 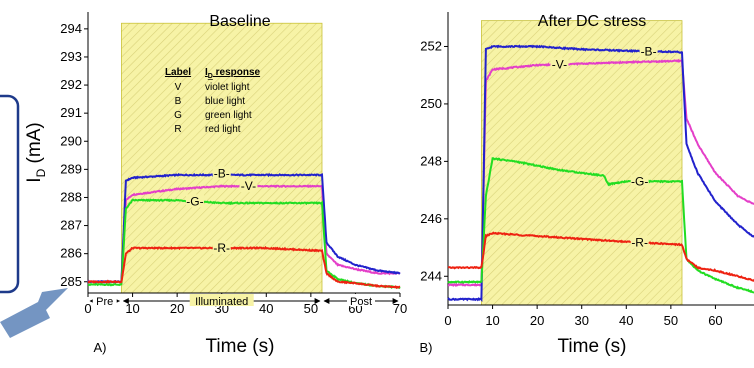 What do you see at coordinates (431, 45) in the screenshot?
I see `y-tick-label: 252` at bounding box center [431, 45].